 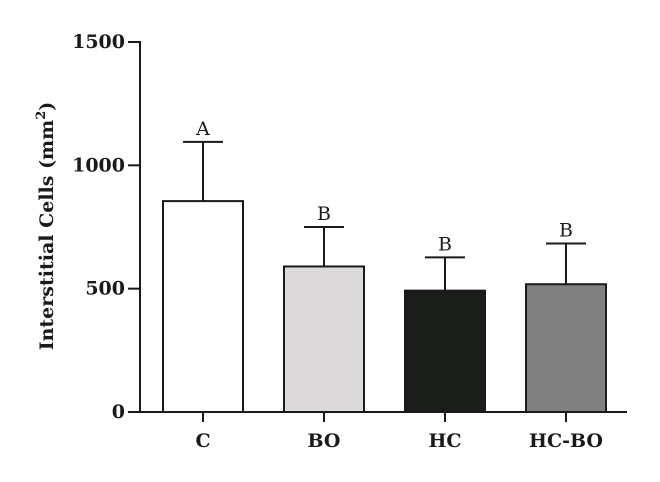 I want to click on x-tick-label-bo: BO, so click(x=324, y=441).